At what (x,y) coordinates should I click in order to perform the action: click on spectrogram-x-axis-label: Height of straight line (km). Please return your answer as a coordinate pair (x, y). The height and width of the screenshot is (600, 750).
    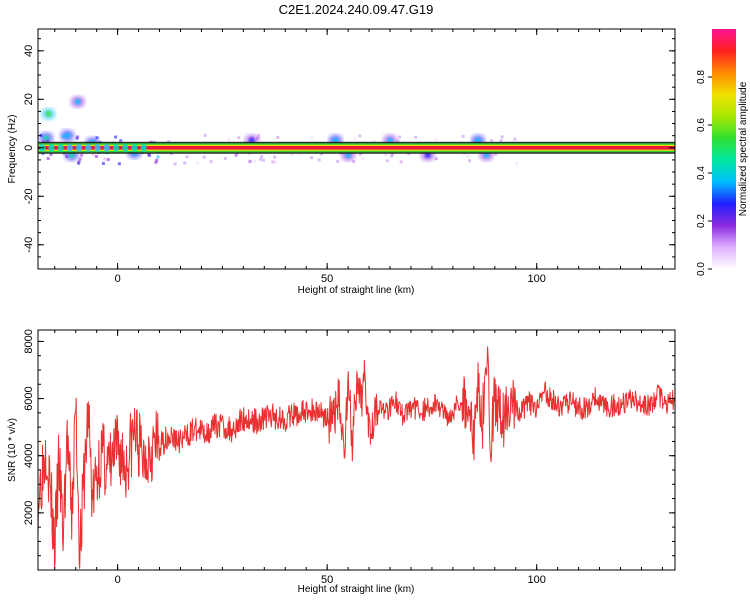
    Looking at the image, I should click on (356, 290).